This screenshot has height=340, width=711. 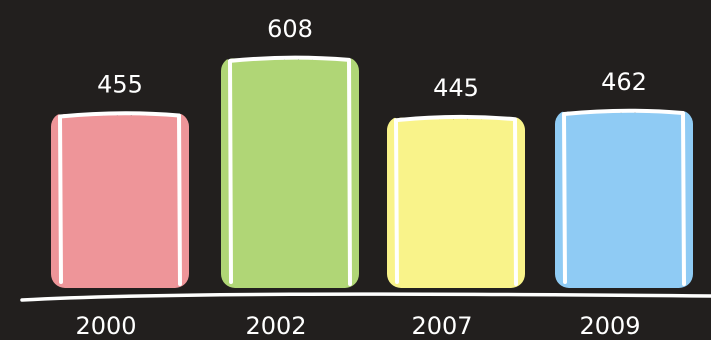 I want to click on data-label-2007: 445, so click(x=456, y=88).